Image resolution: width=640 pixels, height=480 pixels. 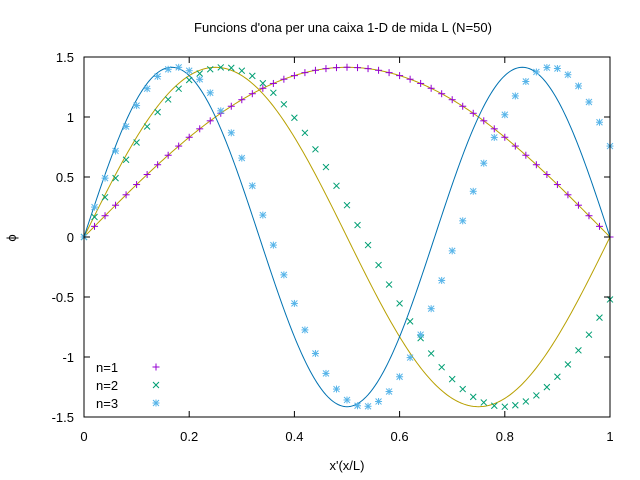 I want to click on legend-marker-n=3, so click(x=156, y=403).